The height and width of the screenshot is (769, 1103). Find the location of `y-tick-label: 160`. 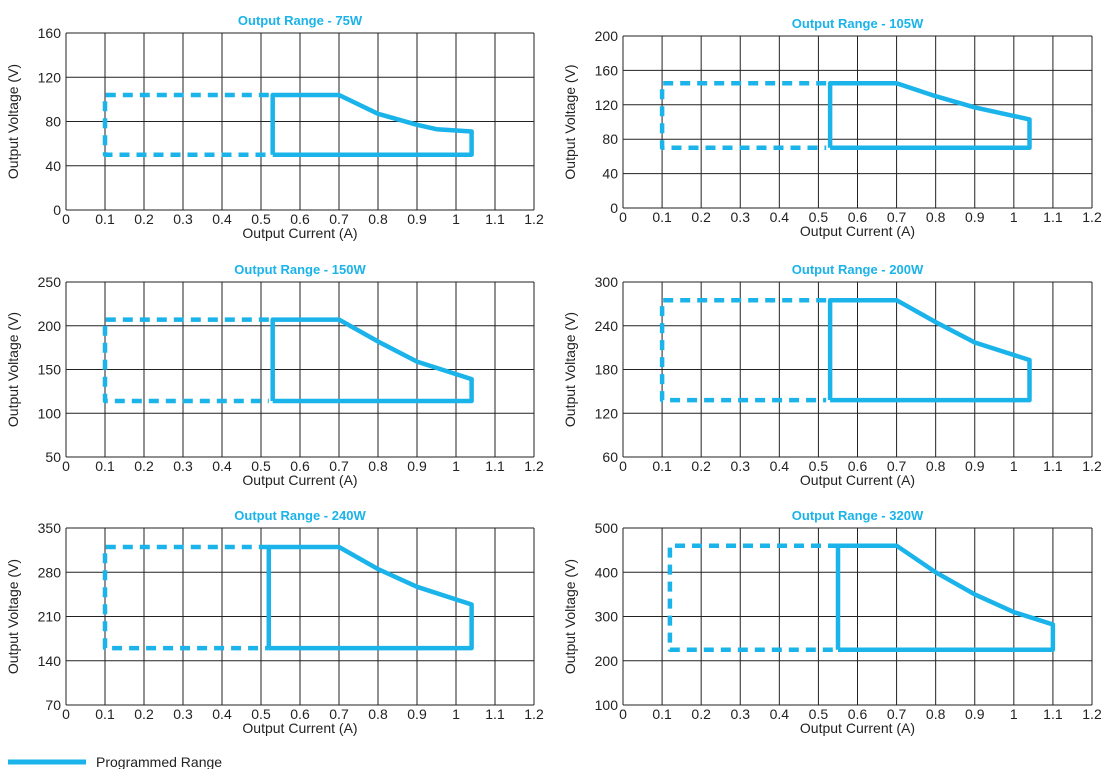

y-tick-label: 160 is located at coordinates (607, 70).